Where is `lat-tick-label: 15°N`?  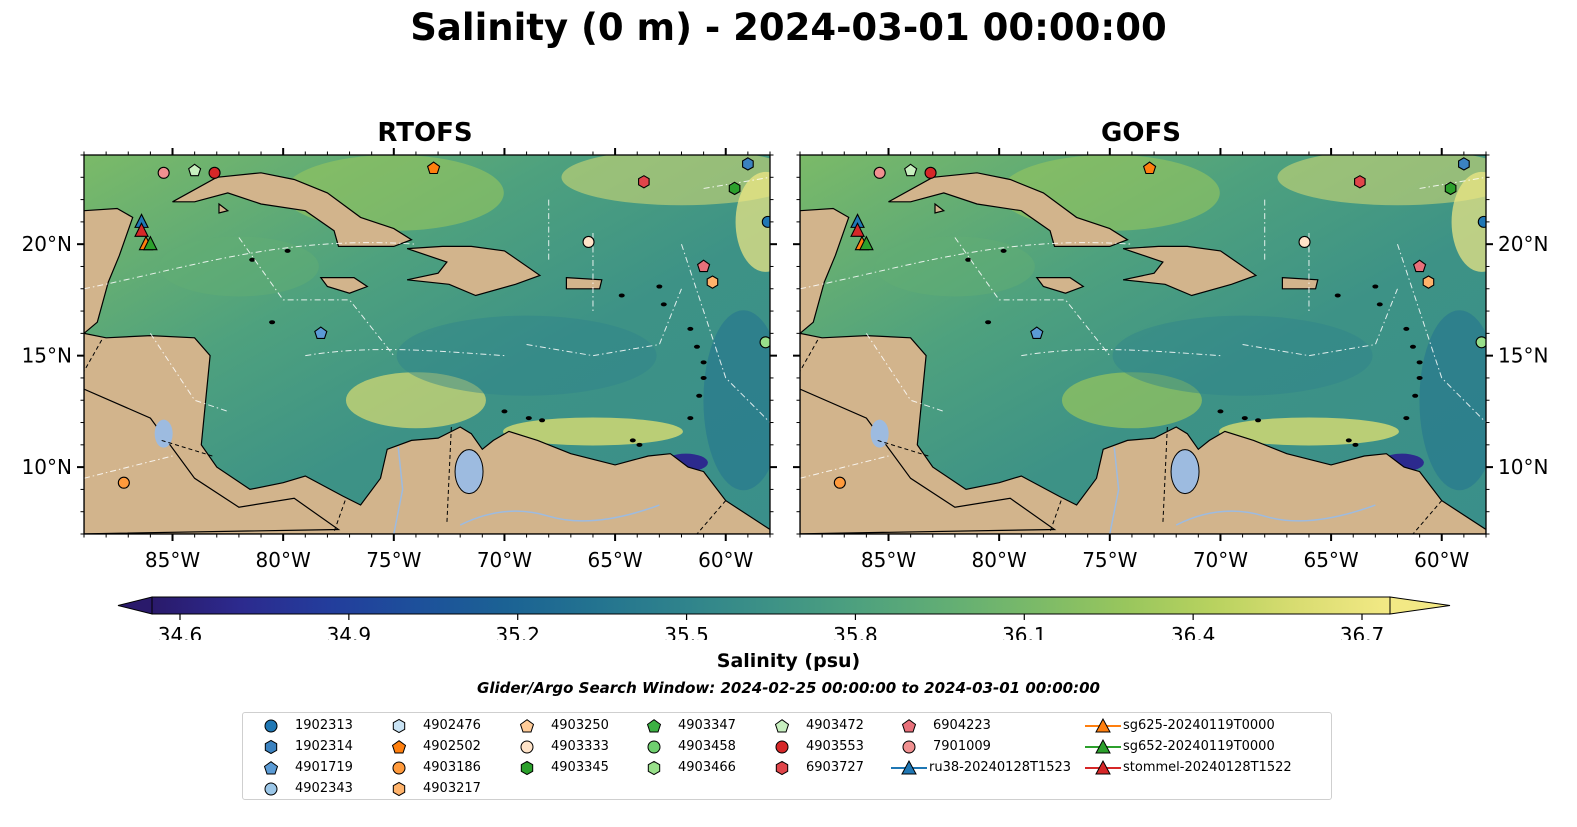 lat-tick-label: 15°N is located at coordinates (47, 356).